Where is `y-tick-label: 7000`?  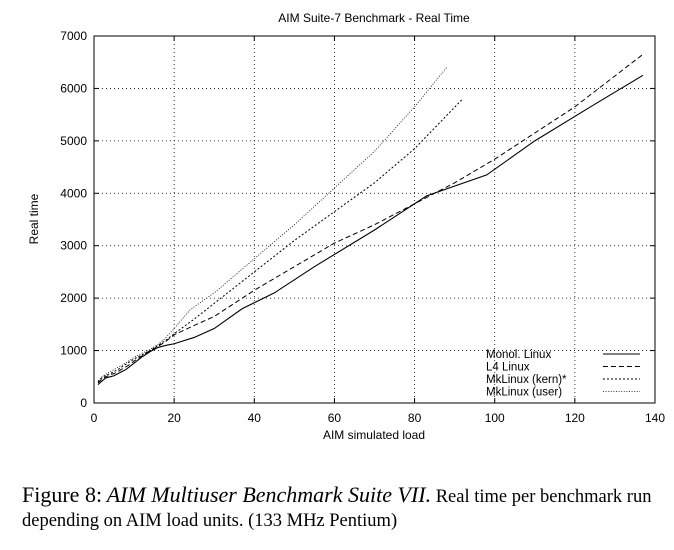
y-tick-label: 7000 is located at coordinates (73, 36).